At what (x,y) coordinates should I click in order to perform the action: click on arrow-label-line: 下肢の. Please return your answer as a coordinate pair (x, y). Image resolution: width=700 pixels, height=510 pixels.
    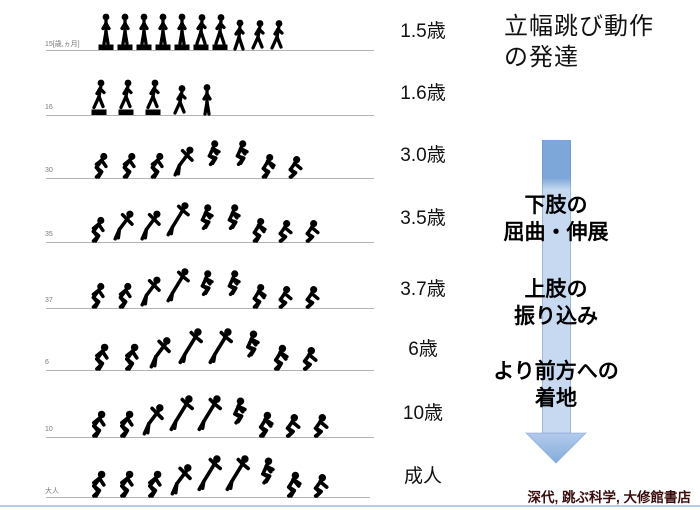
    Looking at the image, I should click on (556, 205).